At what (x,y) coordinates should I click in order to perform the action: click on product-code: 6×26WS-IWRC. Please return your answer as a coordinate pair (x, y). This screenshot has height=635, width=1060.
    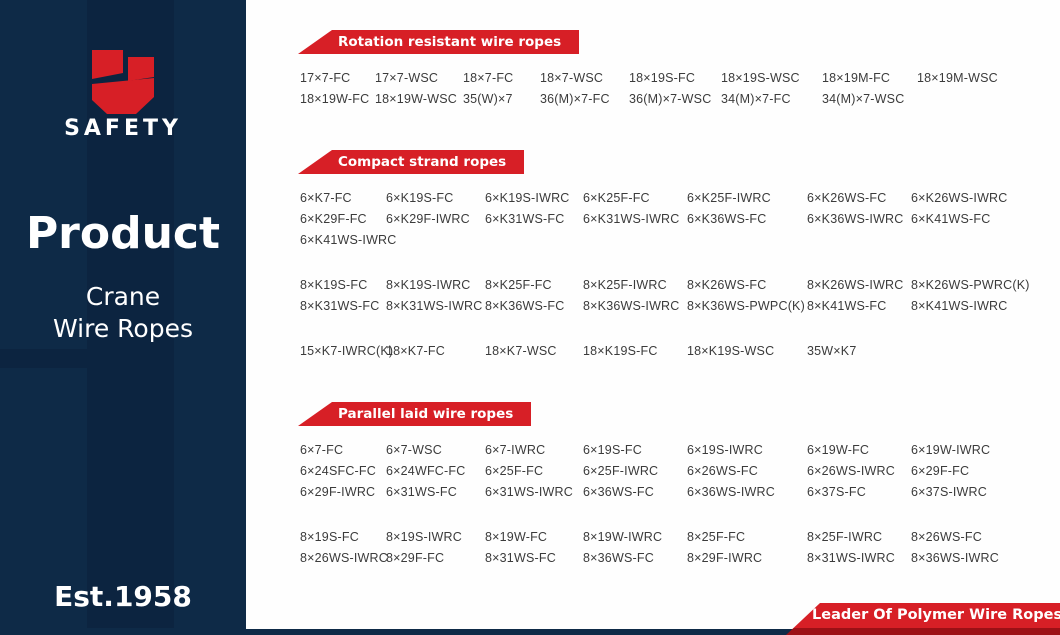
    Looking at the image, I should click on (851, 471).